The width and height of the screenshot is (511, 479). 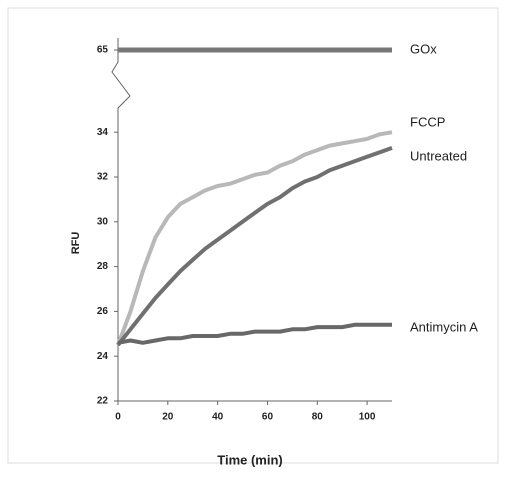 I want to click on x-tick-label: 20, so click(x=168, y=417).